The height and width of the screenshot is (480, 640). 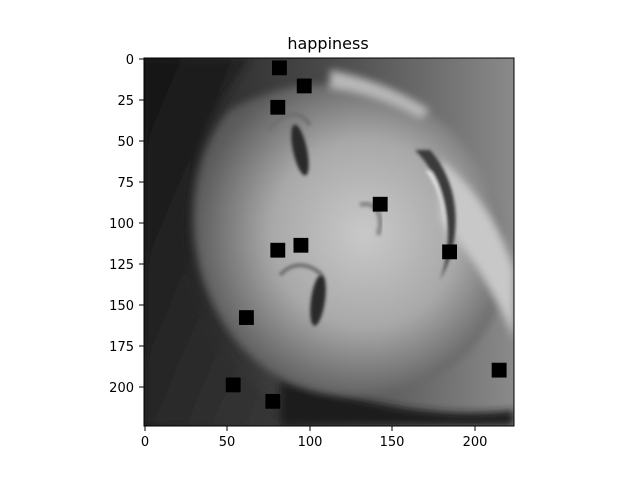 What do you see at coordinates (227, 442) in the screenshot?
I see `x-tick-label: 50` at bounding box center [227, 442].